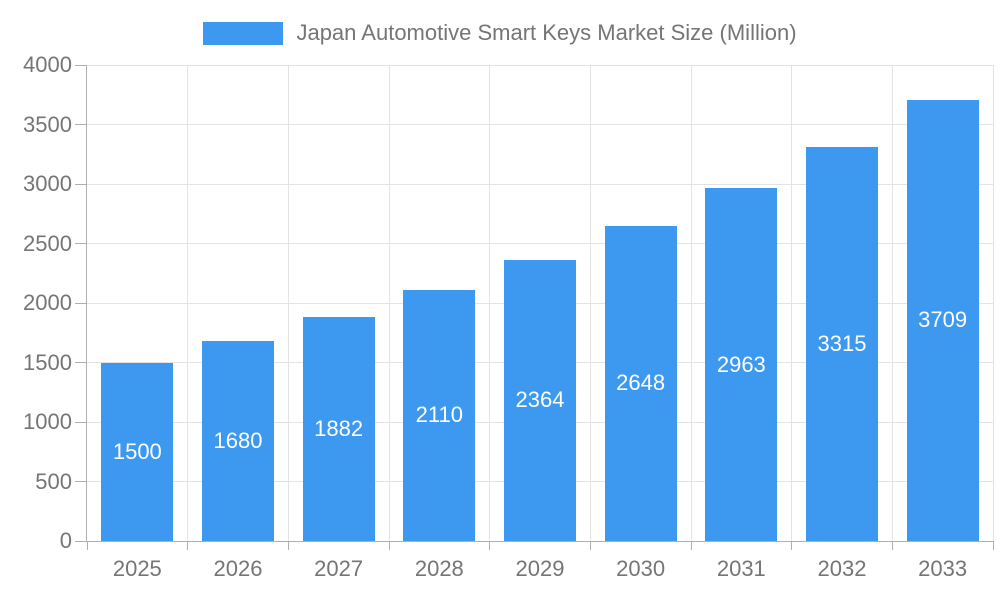 Image resolution: width=1000 pixels, height=600 pixels. I want to click on bar: 2110, so click(439, 415).